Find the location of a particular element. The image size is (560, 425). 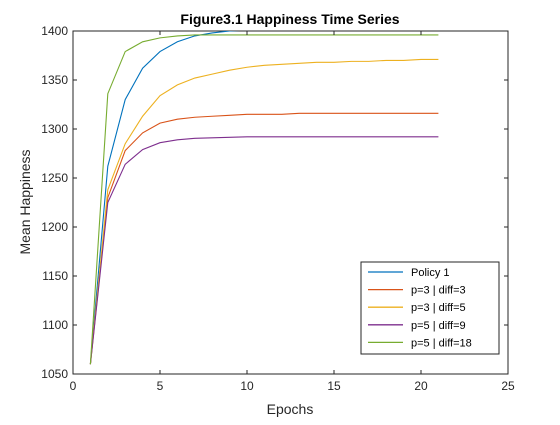

legend-entry-label: p=5 | diff=18 is located at coordinates (441, 343).